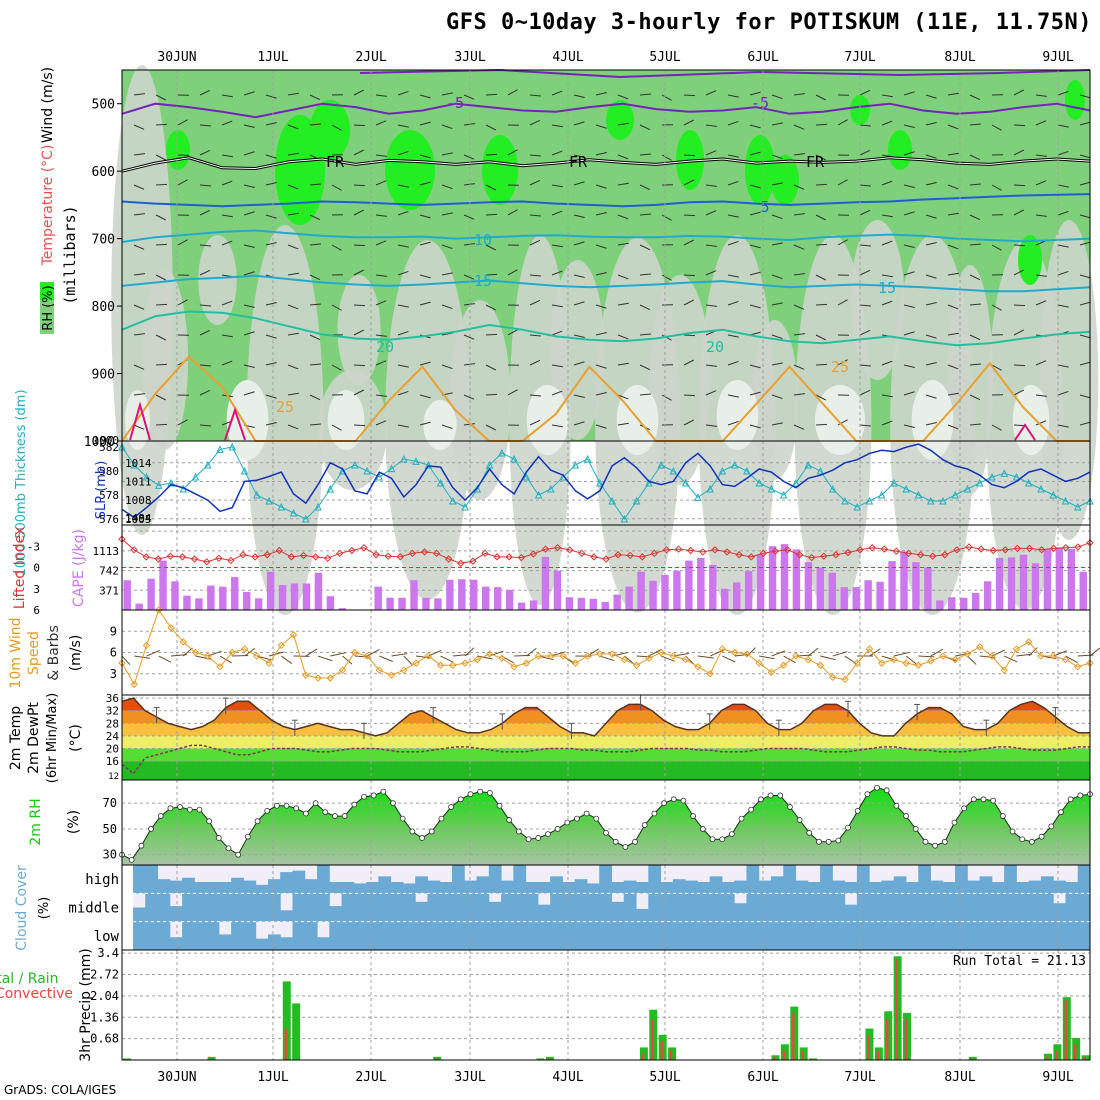 Image resolution: width=1100 pixels, height=1100 pixels. What do you see at coordinates (52, 738) in the screenshot?
I see `temp-ylabel-3: (6hr Min/Max)` at bounding box center [52, 738].